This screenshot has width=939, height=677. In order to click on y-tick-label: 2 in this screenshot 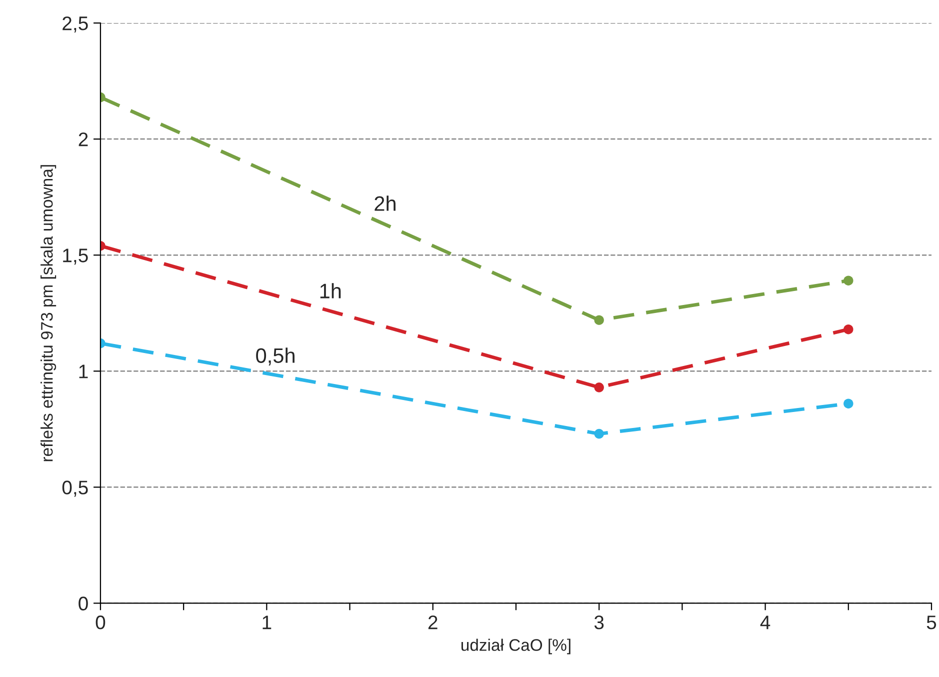, I will do `click(83, 139)`.